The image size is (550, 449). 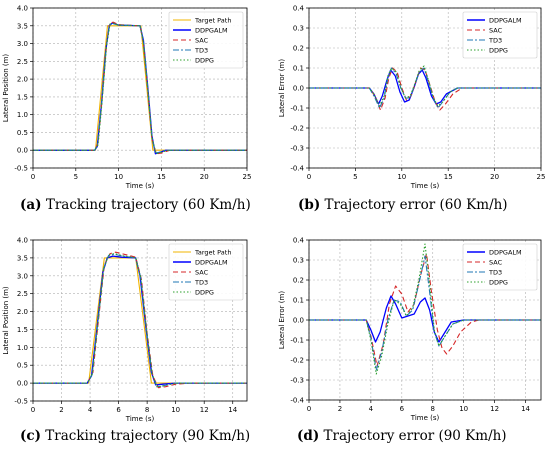 What do you see at coordinates (355, 177) in the screenshot?
I see `x-tick-label: 5` at bounding box center [355, 177].